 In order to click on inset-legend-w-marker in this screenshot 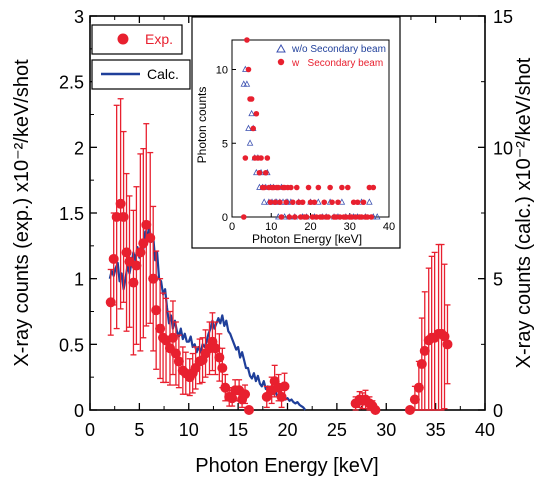, I will do `click(281, 62)`.